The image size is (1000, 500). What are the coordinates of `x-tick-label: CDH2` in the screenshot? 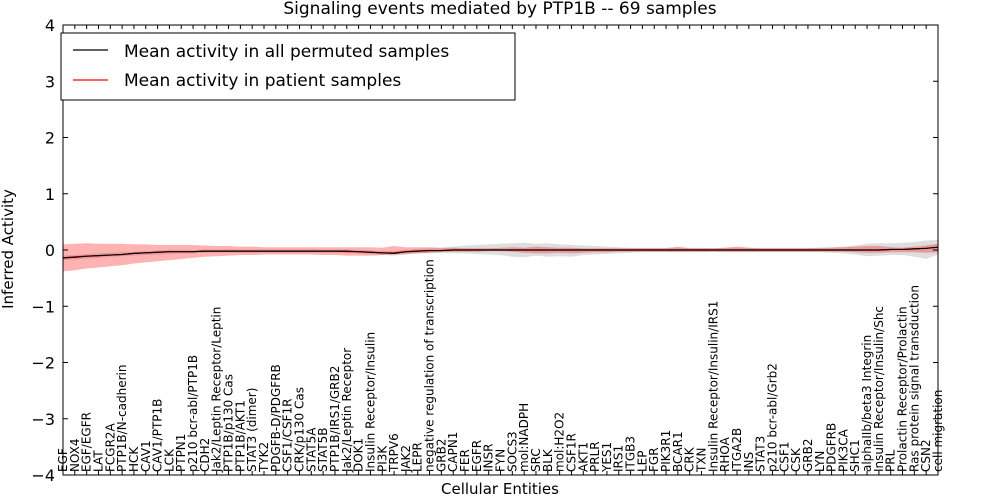 It's located at (205, 455).